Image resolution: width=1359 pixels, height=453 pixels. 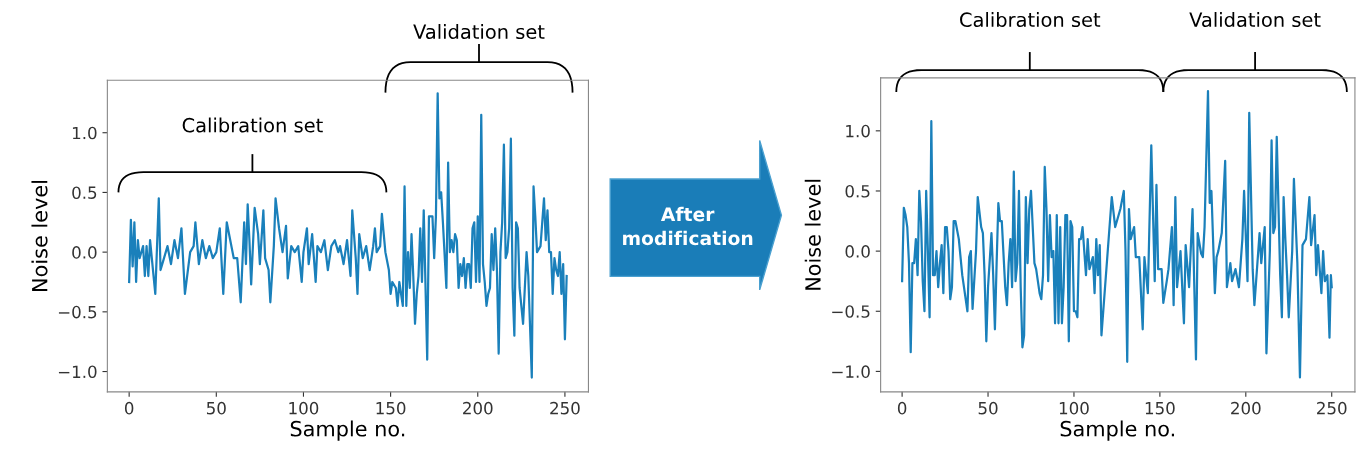 What do you see at coordinates (252, 125) in the screenshot?
I see `annotation: Calibration set` at bounding box center [252, 125].